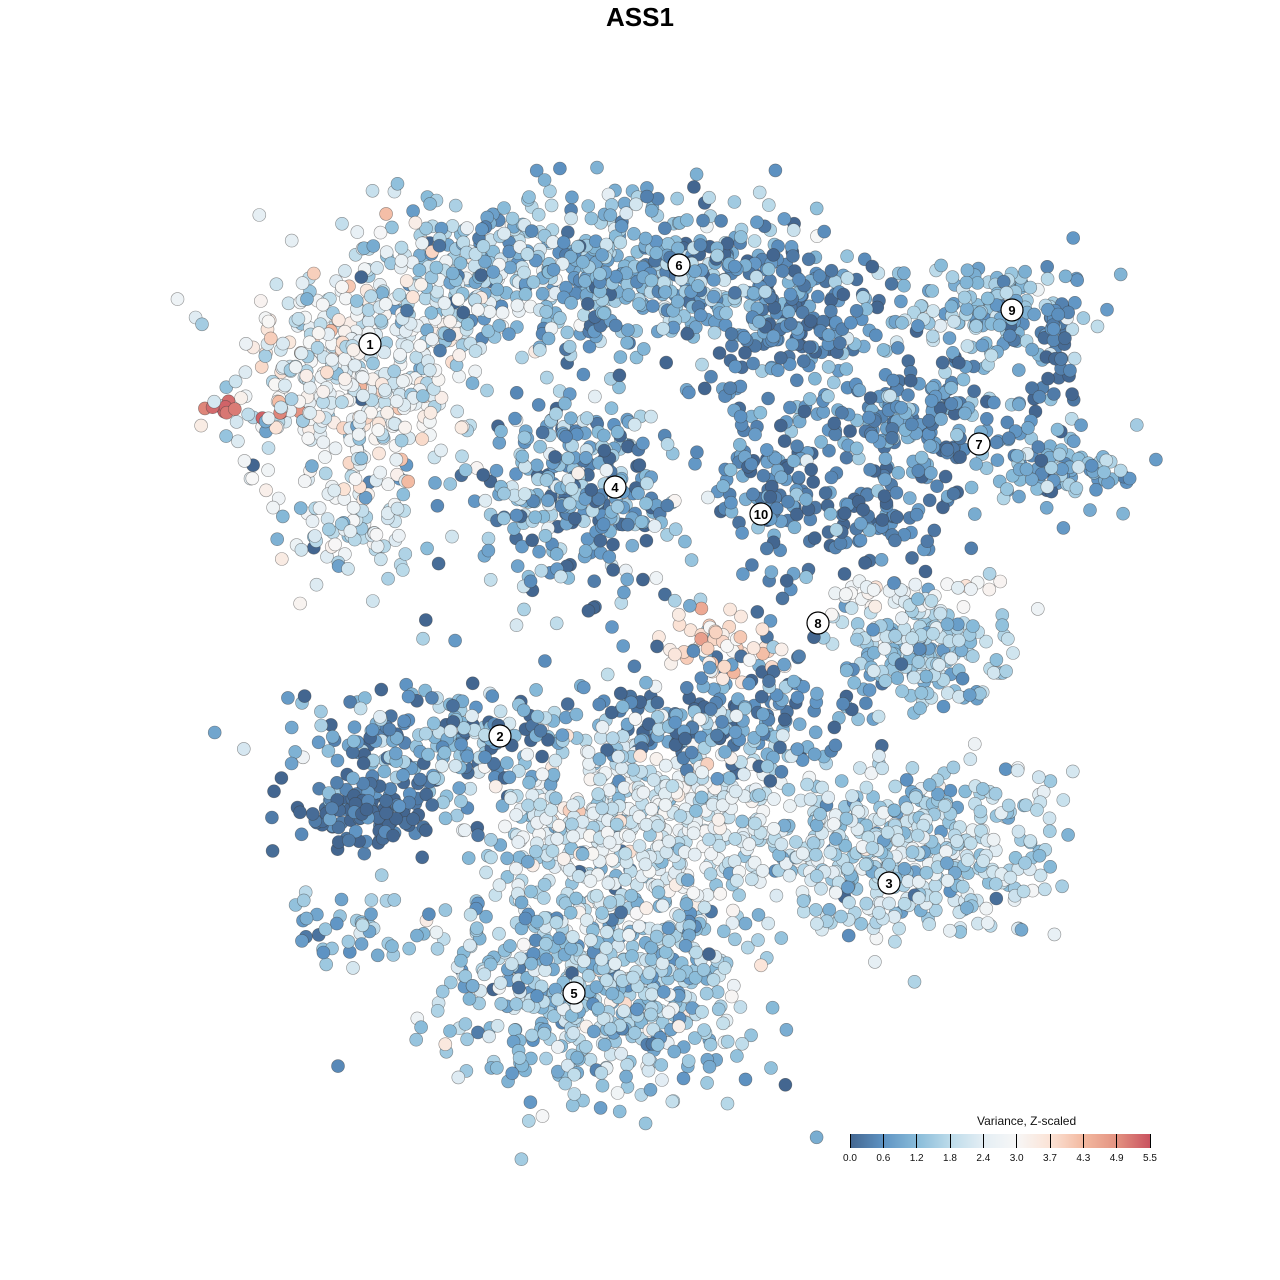 The width and height of the screenshot is (1280, 1280). Describe the element at coordinates (573, 993) in the screenshot. I see `cluster-label-text: 5` at that location.